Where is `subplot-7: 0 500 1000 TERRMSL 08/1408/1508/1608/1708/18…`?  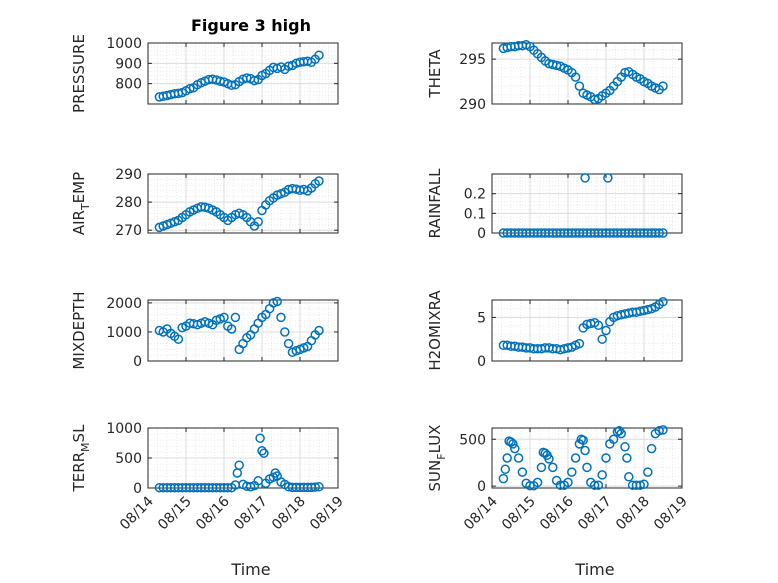 subplot-7: 0 500 1000 TERRMSL 08/1408/1508/1608/1708/18… is located at coordinates (208, 477).